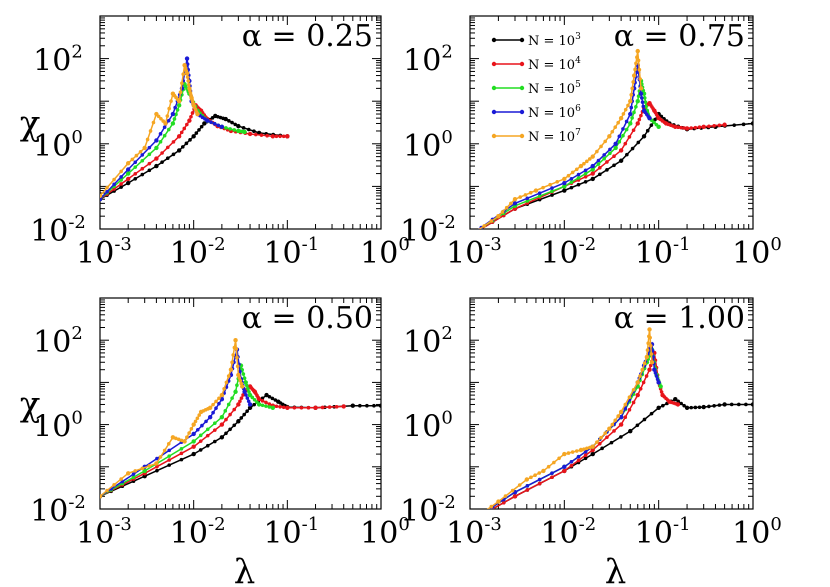  What do you see at coordinates (554, 112) in the screenshot?
I see `legend-label: N = 106` at bounding box center [554, 112].